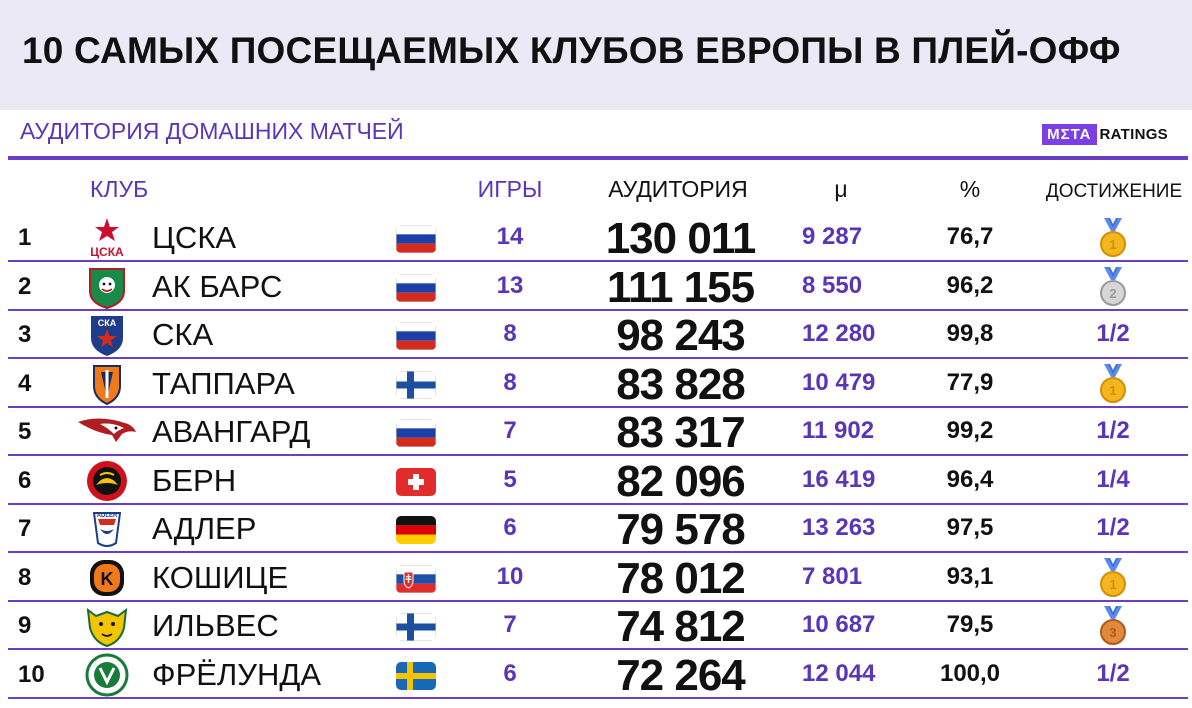 This screenshot has height=708, width=1192. Describe the element at coordinates (31, 674) in the screenshot. I see `rank-cell: 10` at that location.